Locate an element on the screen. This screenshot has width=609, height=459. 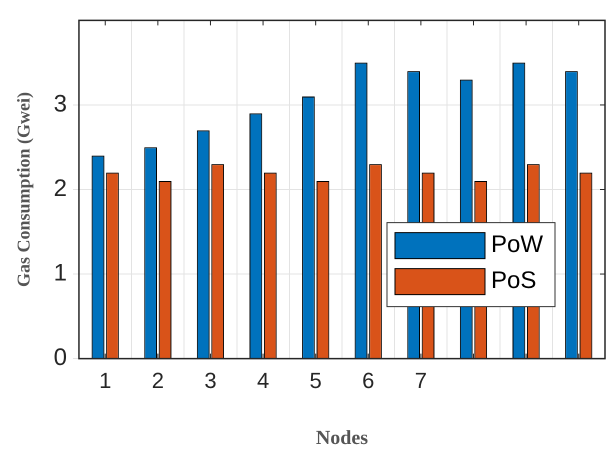
x-tick-label: 4 is located at coordinates (263, 380).